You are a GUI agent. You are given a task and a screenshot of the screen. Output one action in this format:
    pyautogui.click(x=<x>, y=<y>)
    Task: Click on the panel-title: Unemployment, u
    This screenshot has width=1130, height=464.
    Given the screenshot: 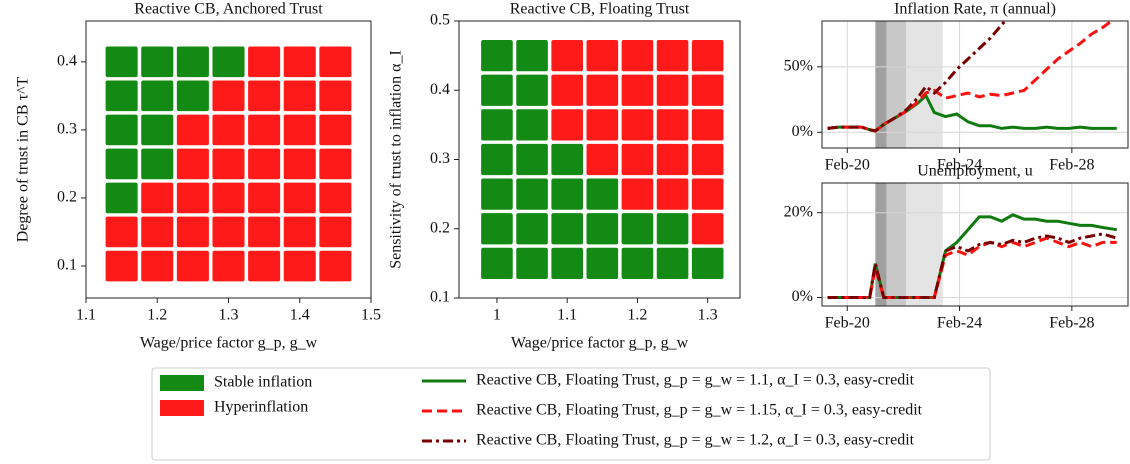 What is the action you would take?
    pyautogui.click(x=975, y=171)
    